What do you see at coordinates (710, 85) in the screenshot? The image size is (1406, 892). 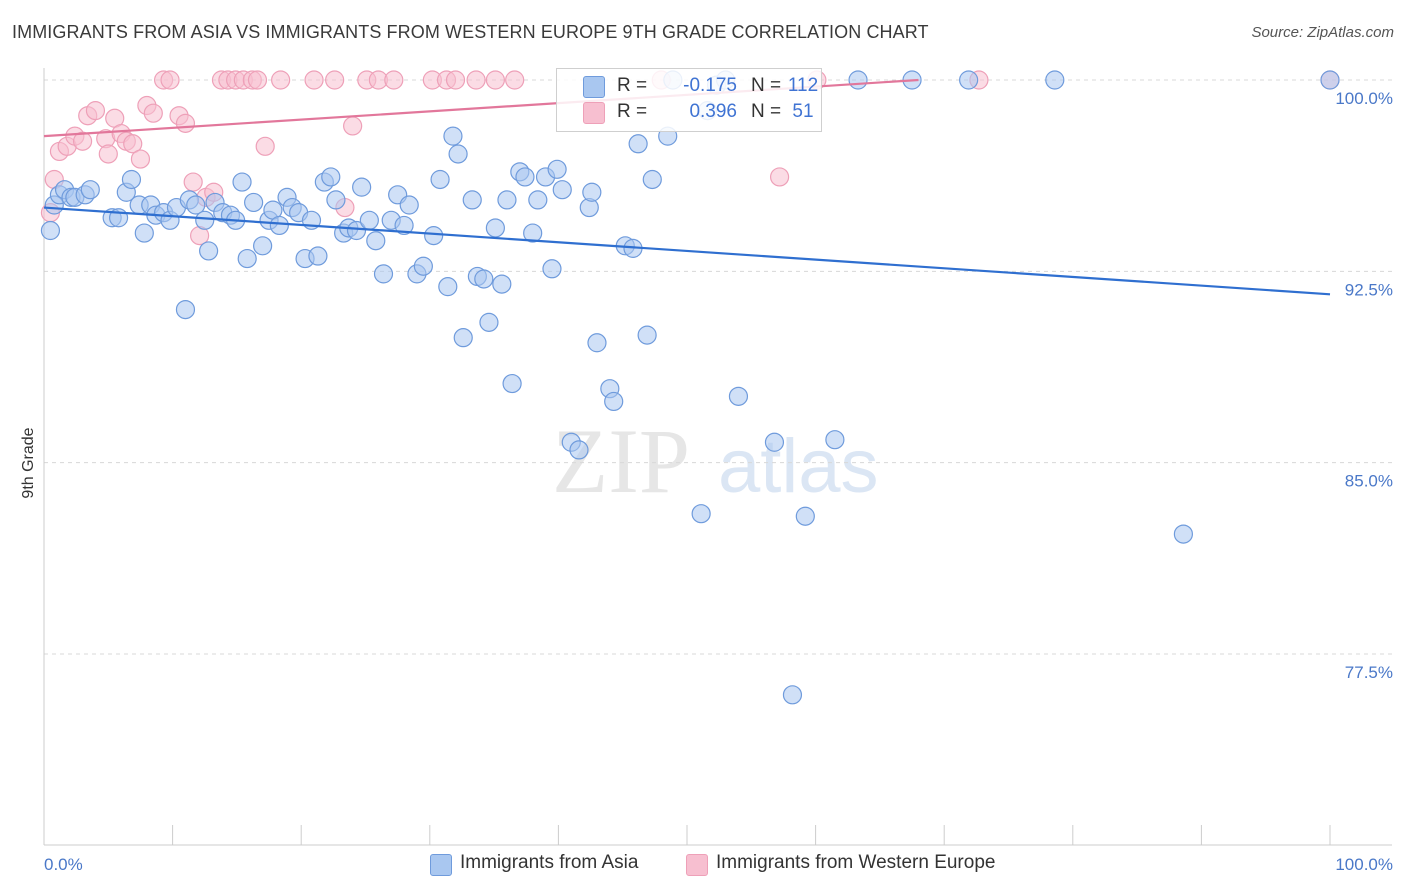 I see `legend-r-value: -0.175` at bounding box center [710, 85].